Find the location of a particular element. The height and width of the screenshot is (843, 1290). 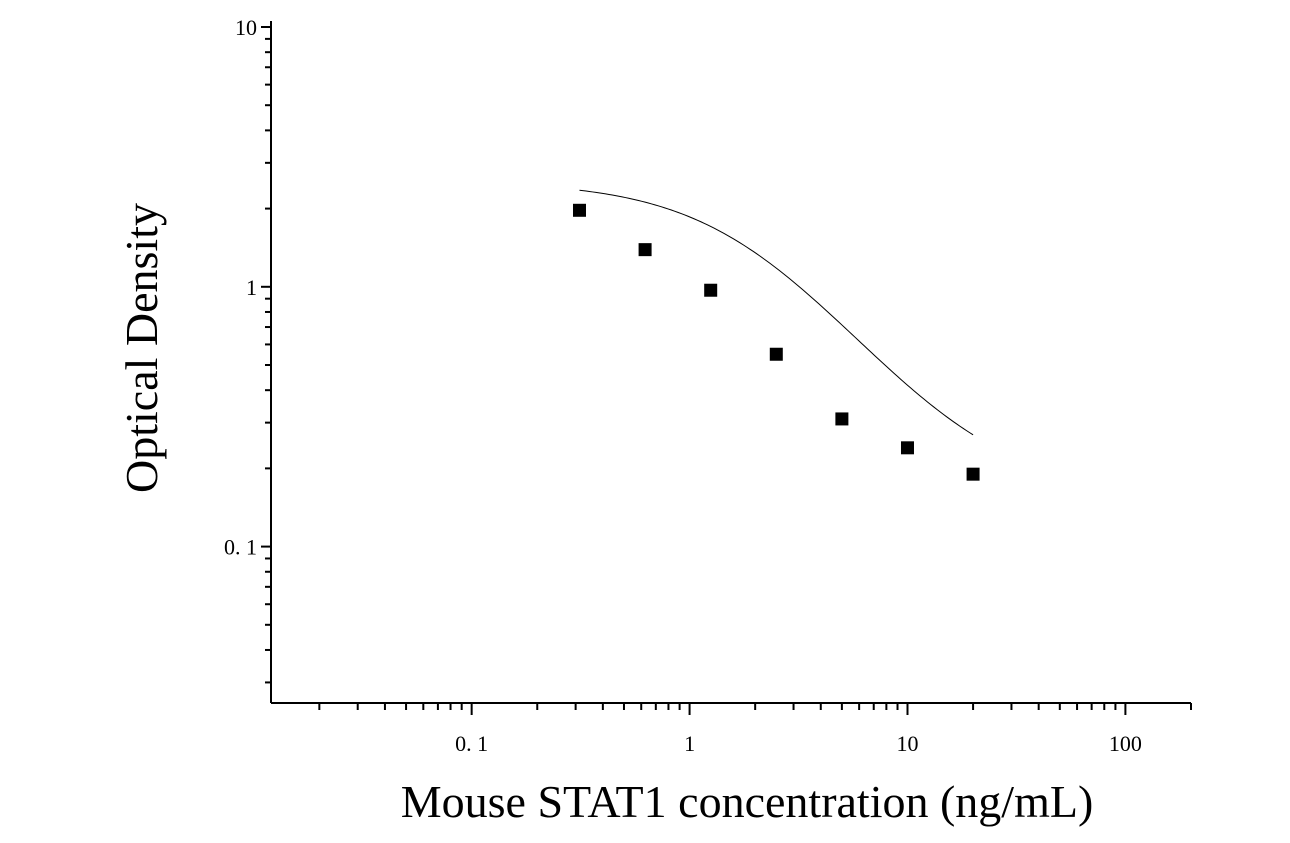

y-tick-label: 1 is located at coordinates (251, 287).